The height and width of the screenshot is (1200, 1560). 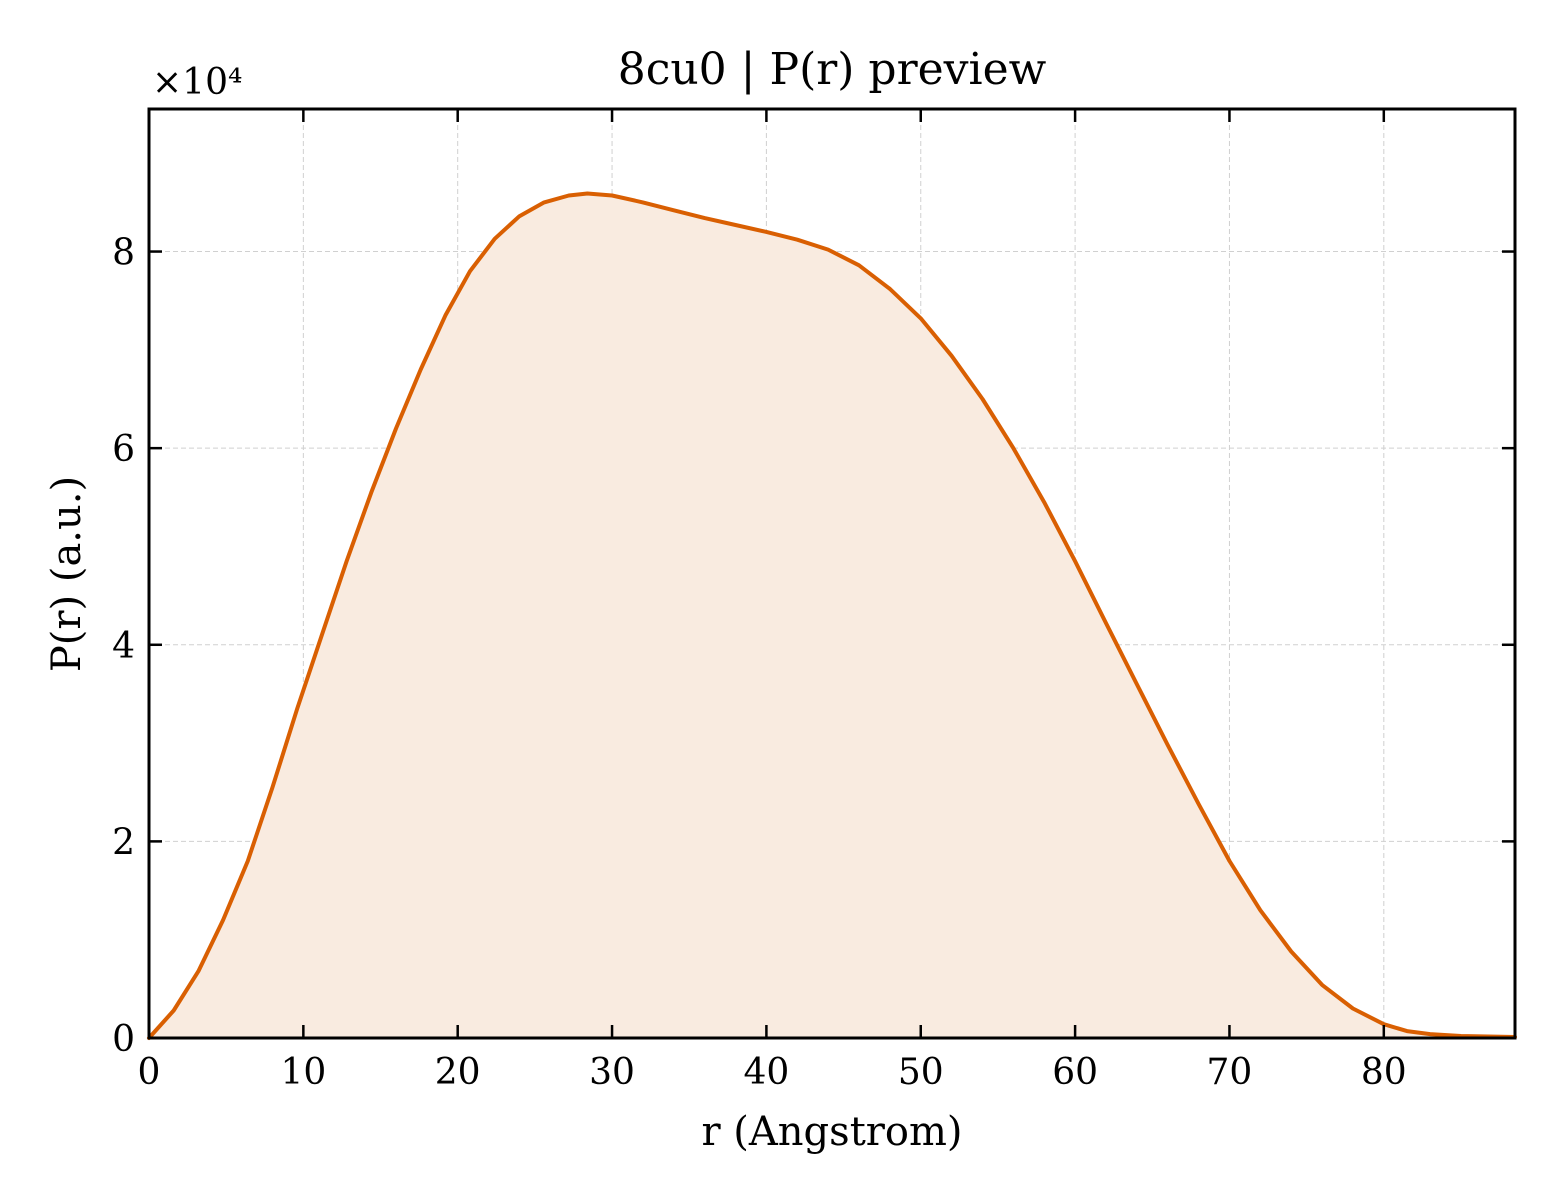 What do you see at coordinates (303, 1072) in the screenshot?
I see `x-tick-label: 10` at bounding box center [303, 1072].